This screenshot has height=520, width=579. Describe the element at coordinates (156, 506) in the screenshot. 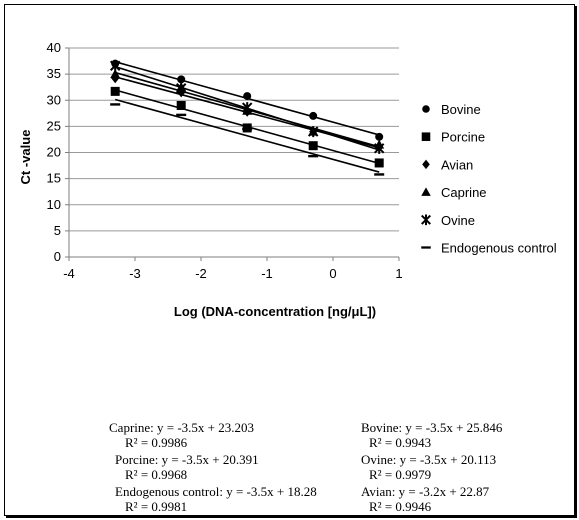

I see `equation-endogenous-control-r2: R² = 0.9981` at that location.